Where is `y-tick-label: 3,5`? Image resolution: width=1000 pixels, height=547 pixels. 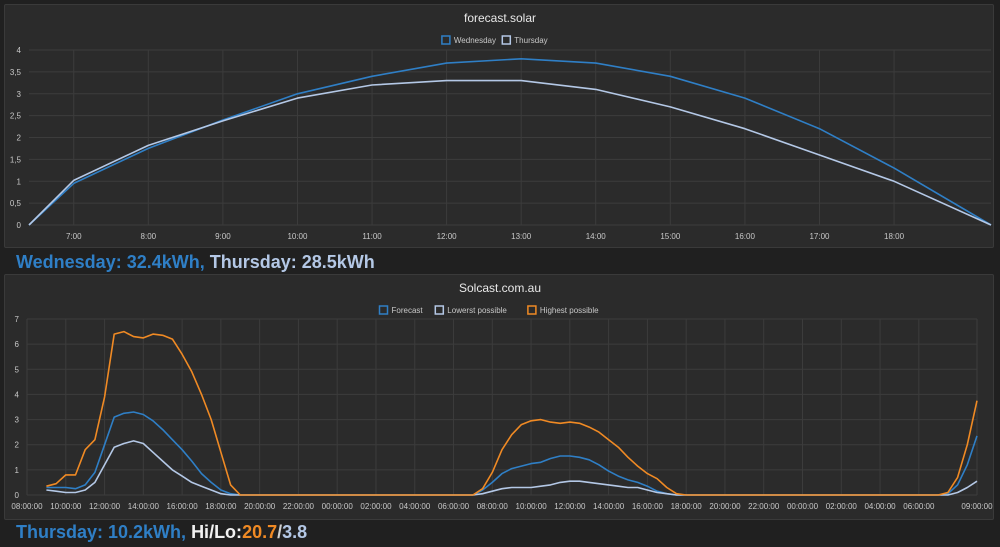
y-tick-label: 3,5 is located at coordinates (16, 72).